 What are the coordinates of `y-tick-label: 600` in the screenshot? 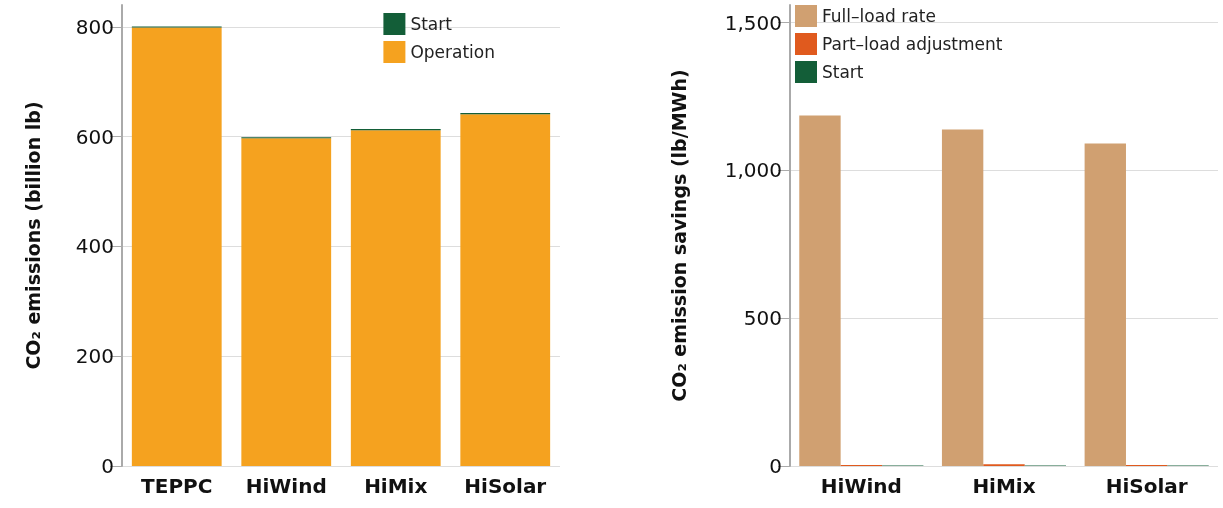 It's located at (94, 136).